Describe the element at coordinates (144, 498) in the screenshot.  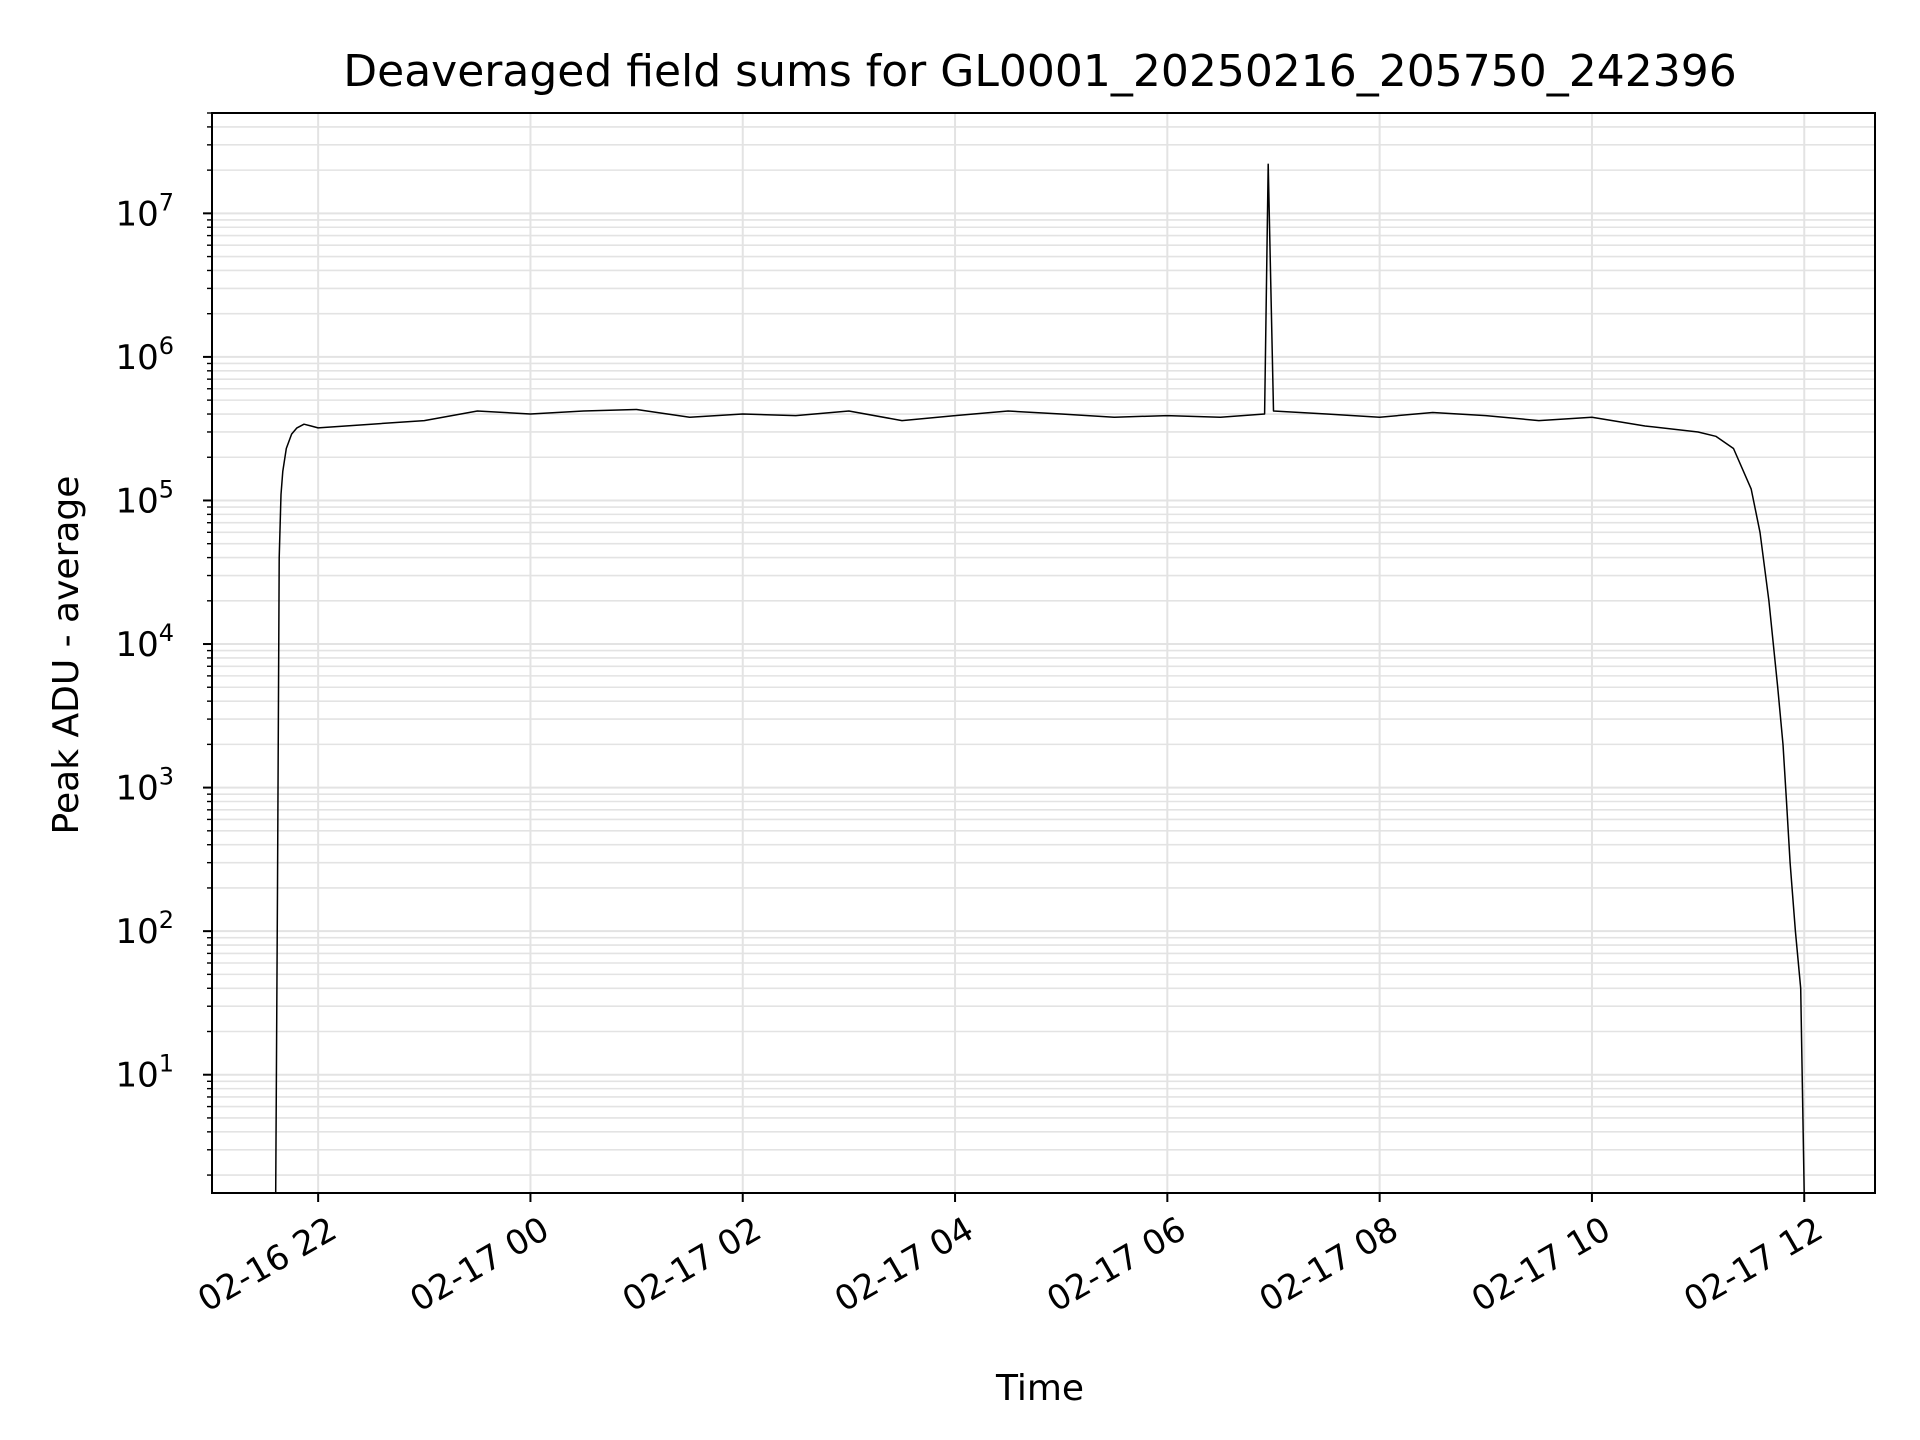
I see `y-tick-label: 10⁵` at that location.